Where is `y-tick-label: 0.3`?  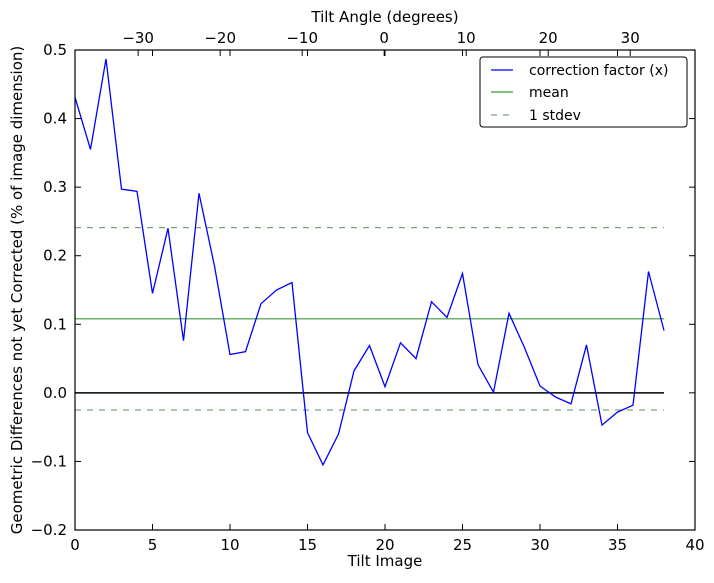
y-tick-label: 0.3 is located at coordinates (55, 187).